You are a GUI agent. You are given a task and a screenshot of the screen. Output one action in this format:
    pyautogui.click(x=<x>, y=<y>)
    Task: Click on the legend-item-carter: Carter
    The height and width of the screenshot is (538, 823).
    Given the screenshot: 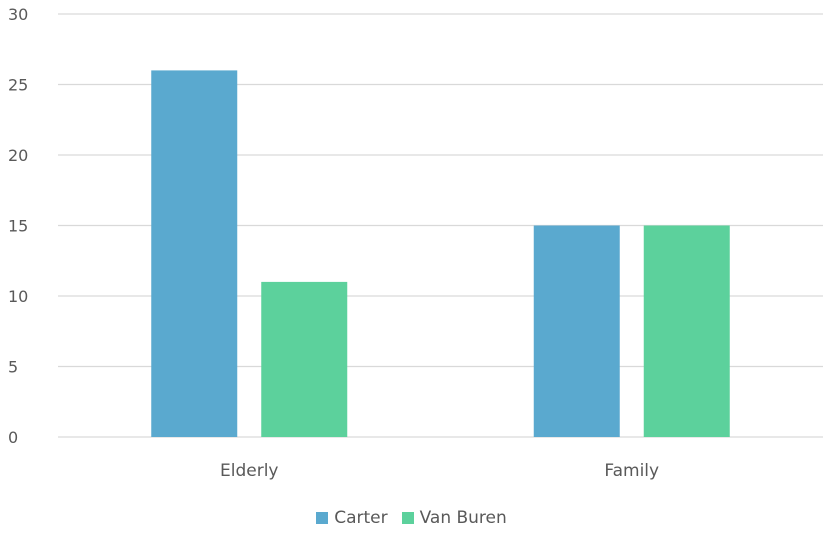 What is the action you would take?
    pyautogui.click(x=352, y=518)
    